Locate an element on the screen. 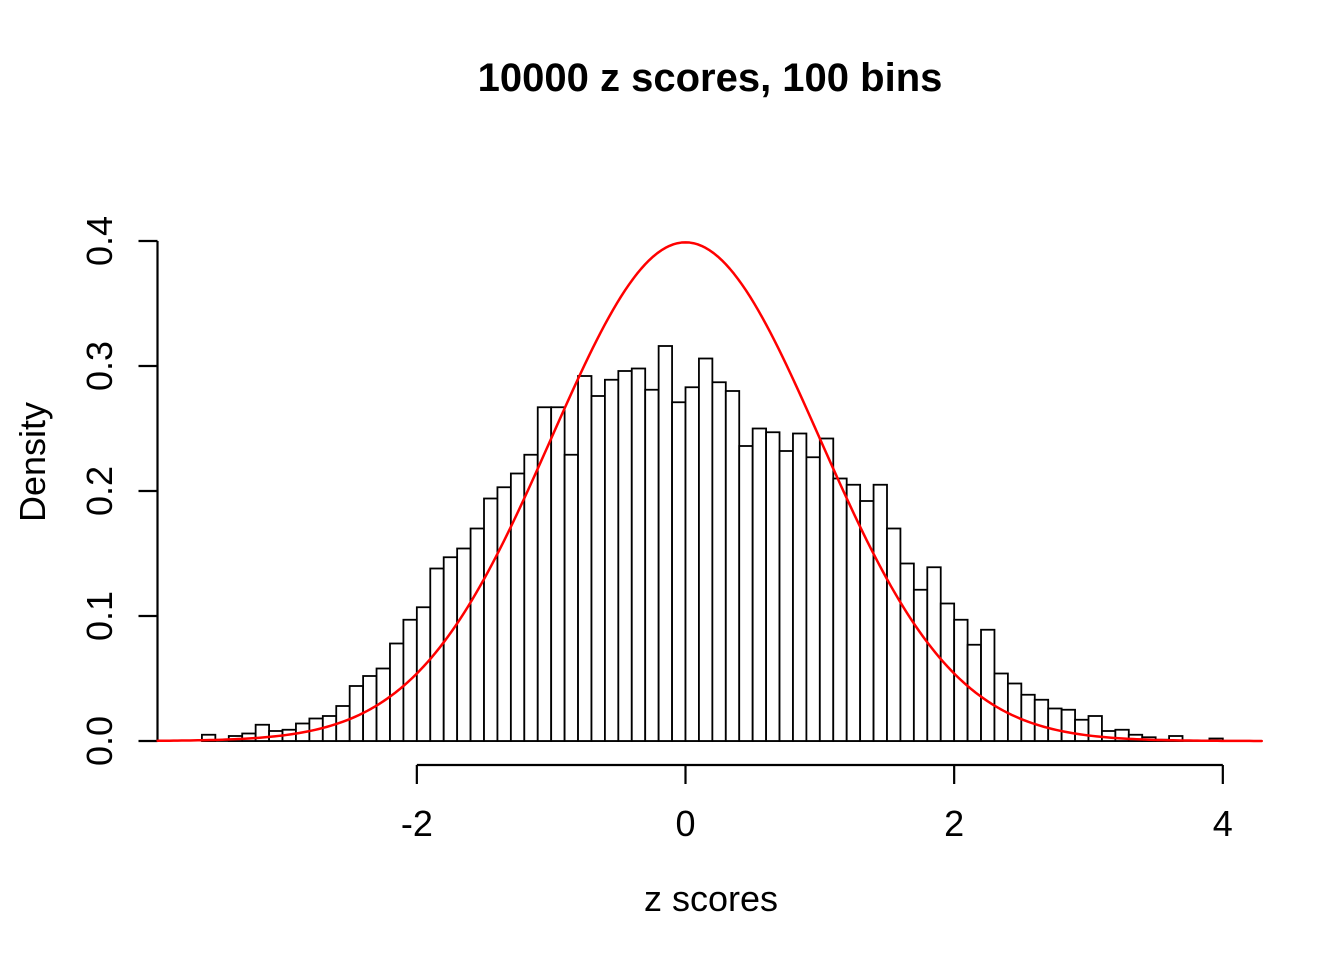 This screenshot has height=960, width=1344. x-tick-label: 2 is located at coordinates (954, 823).